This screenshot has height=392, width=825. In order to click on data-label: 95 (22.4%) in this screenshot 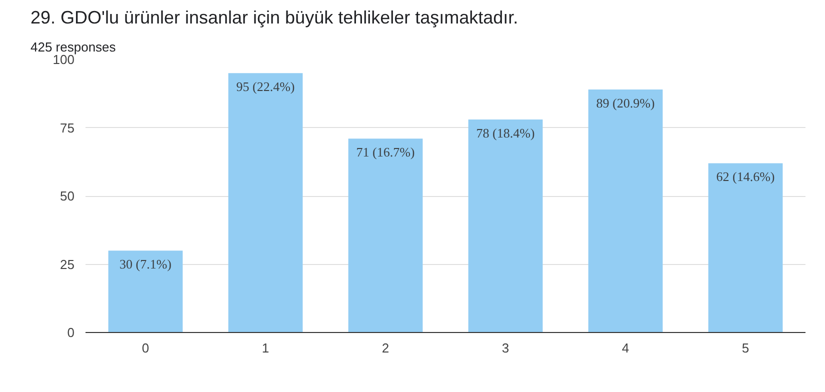, I will do `click(265, 86)`.